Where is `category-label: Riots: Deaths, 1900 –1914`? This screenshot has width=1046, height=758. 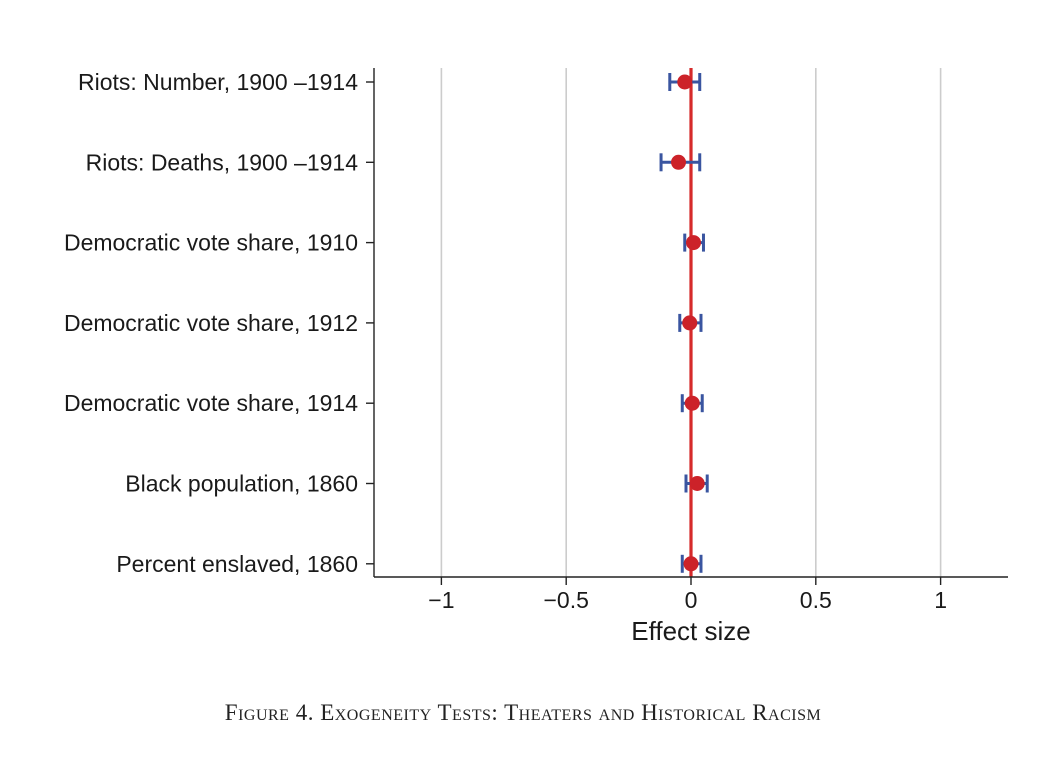 category-label: Riots: Deaths, 1900 –1914 is located at coordinates (222, 162).